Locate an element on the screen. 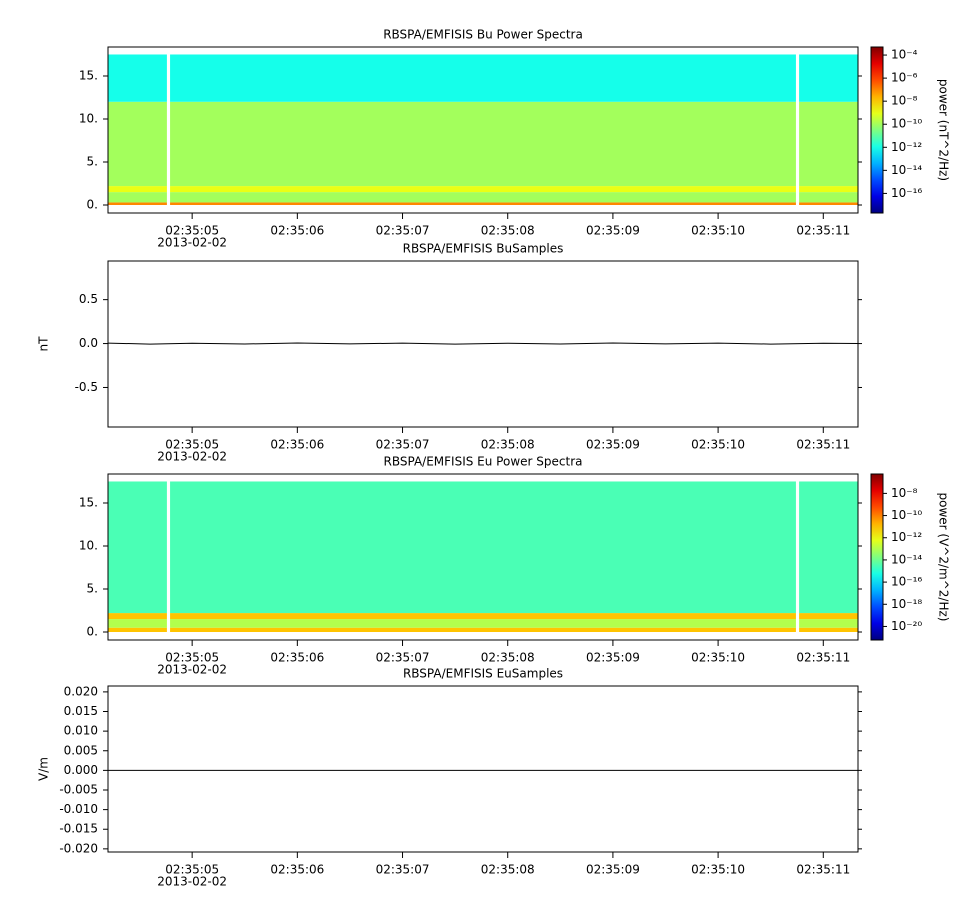 This screenshot has width=967, height=900. y-axis-label: V/m is located at coordinates (44, 769).